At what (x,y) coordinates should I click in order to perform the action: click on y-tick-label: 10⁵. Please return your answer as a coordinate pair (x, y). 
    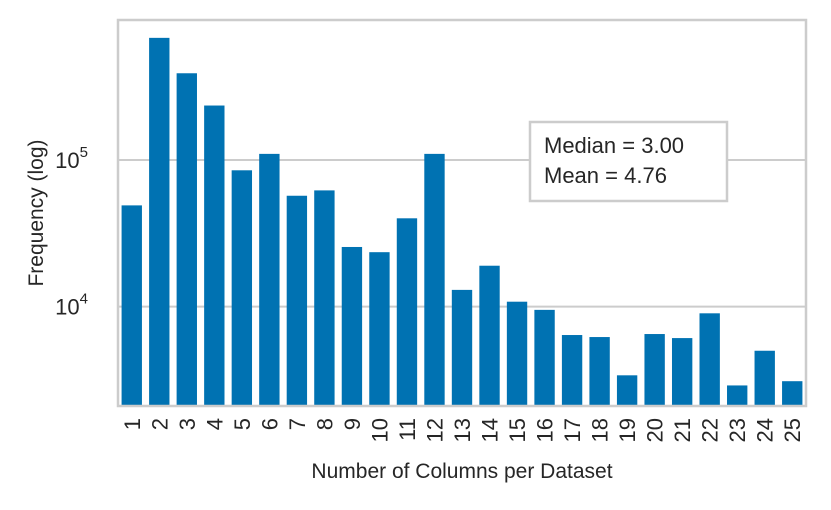
    Looking at the image, I should click on (71, 158).